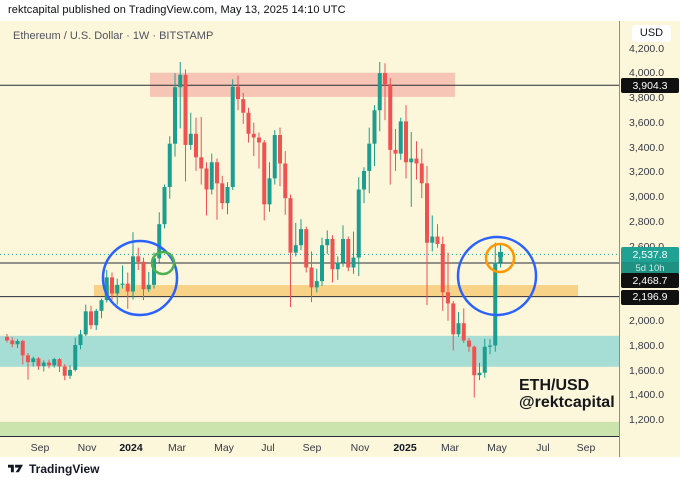 The image size is (680, 481). Describe the element at coordinates (650, 86) in the screenshot. I see `price-label-resistance: 3,904.3` at that location.